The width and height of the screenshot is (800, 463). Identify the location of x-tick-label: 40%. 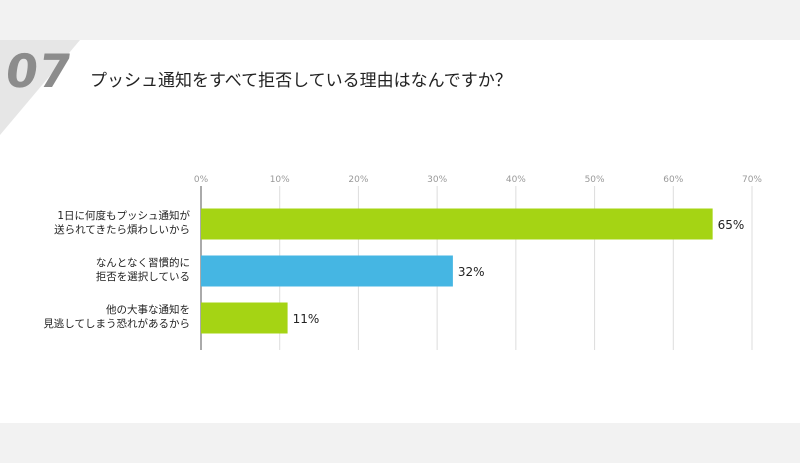
(516, 180).